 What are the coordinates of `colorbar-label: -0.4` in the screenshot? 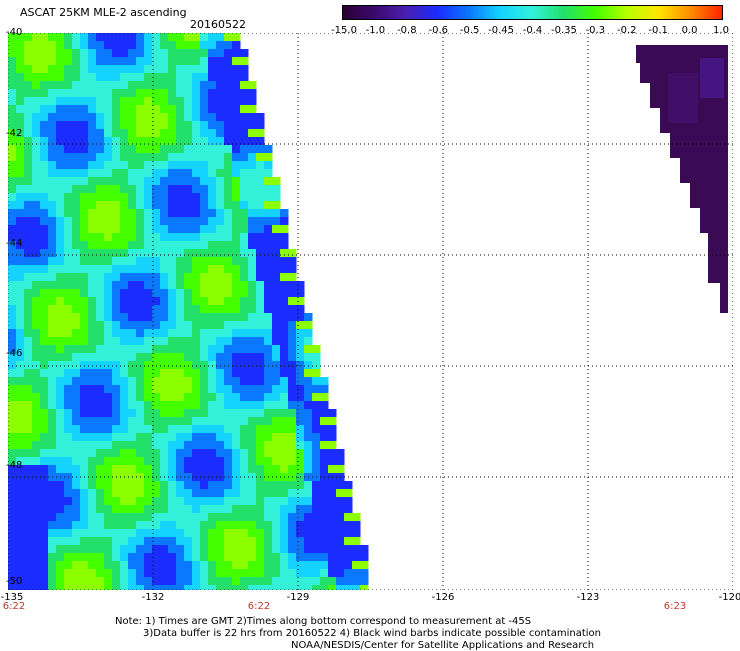 It's located at (532, 30).